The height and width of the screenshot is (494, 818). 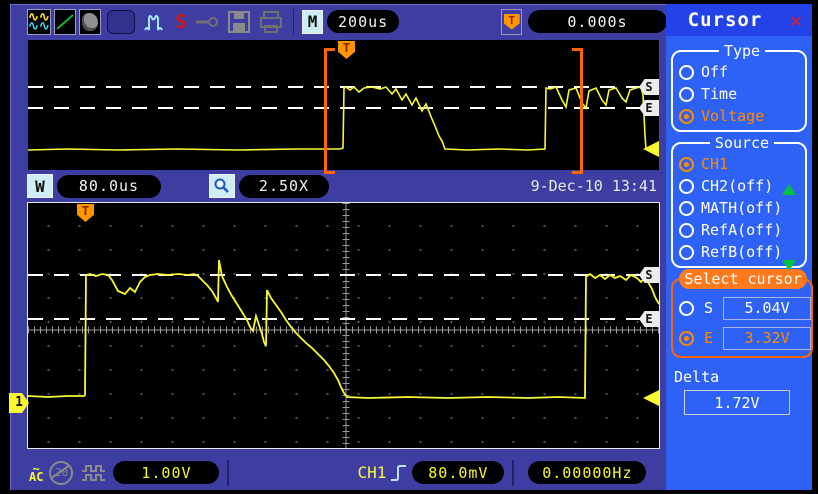 I want to click on source-option-refa: RefA(off), so click(x=742, y=230).